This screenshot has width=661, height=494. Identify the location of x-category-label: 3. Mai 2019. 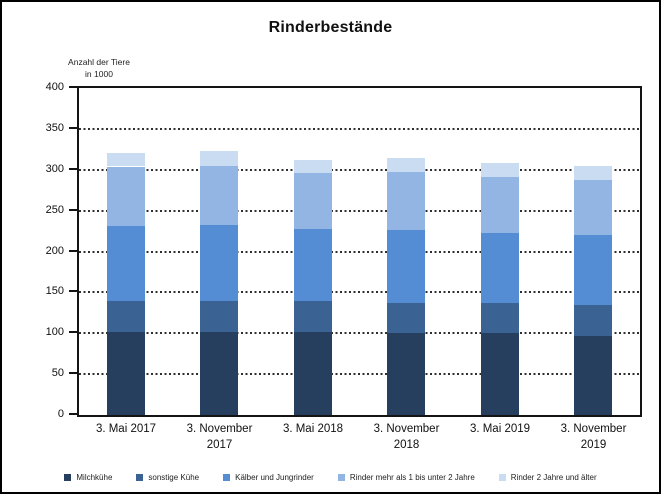
(500, 429).